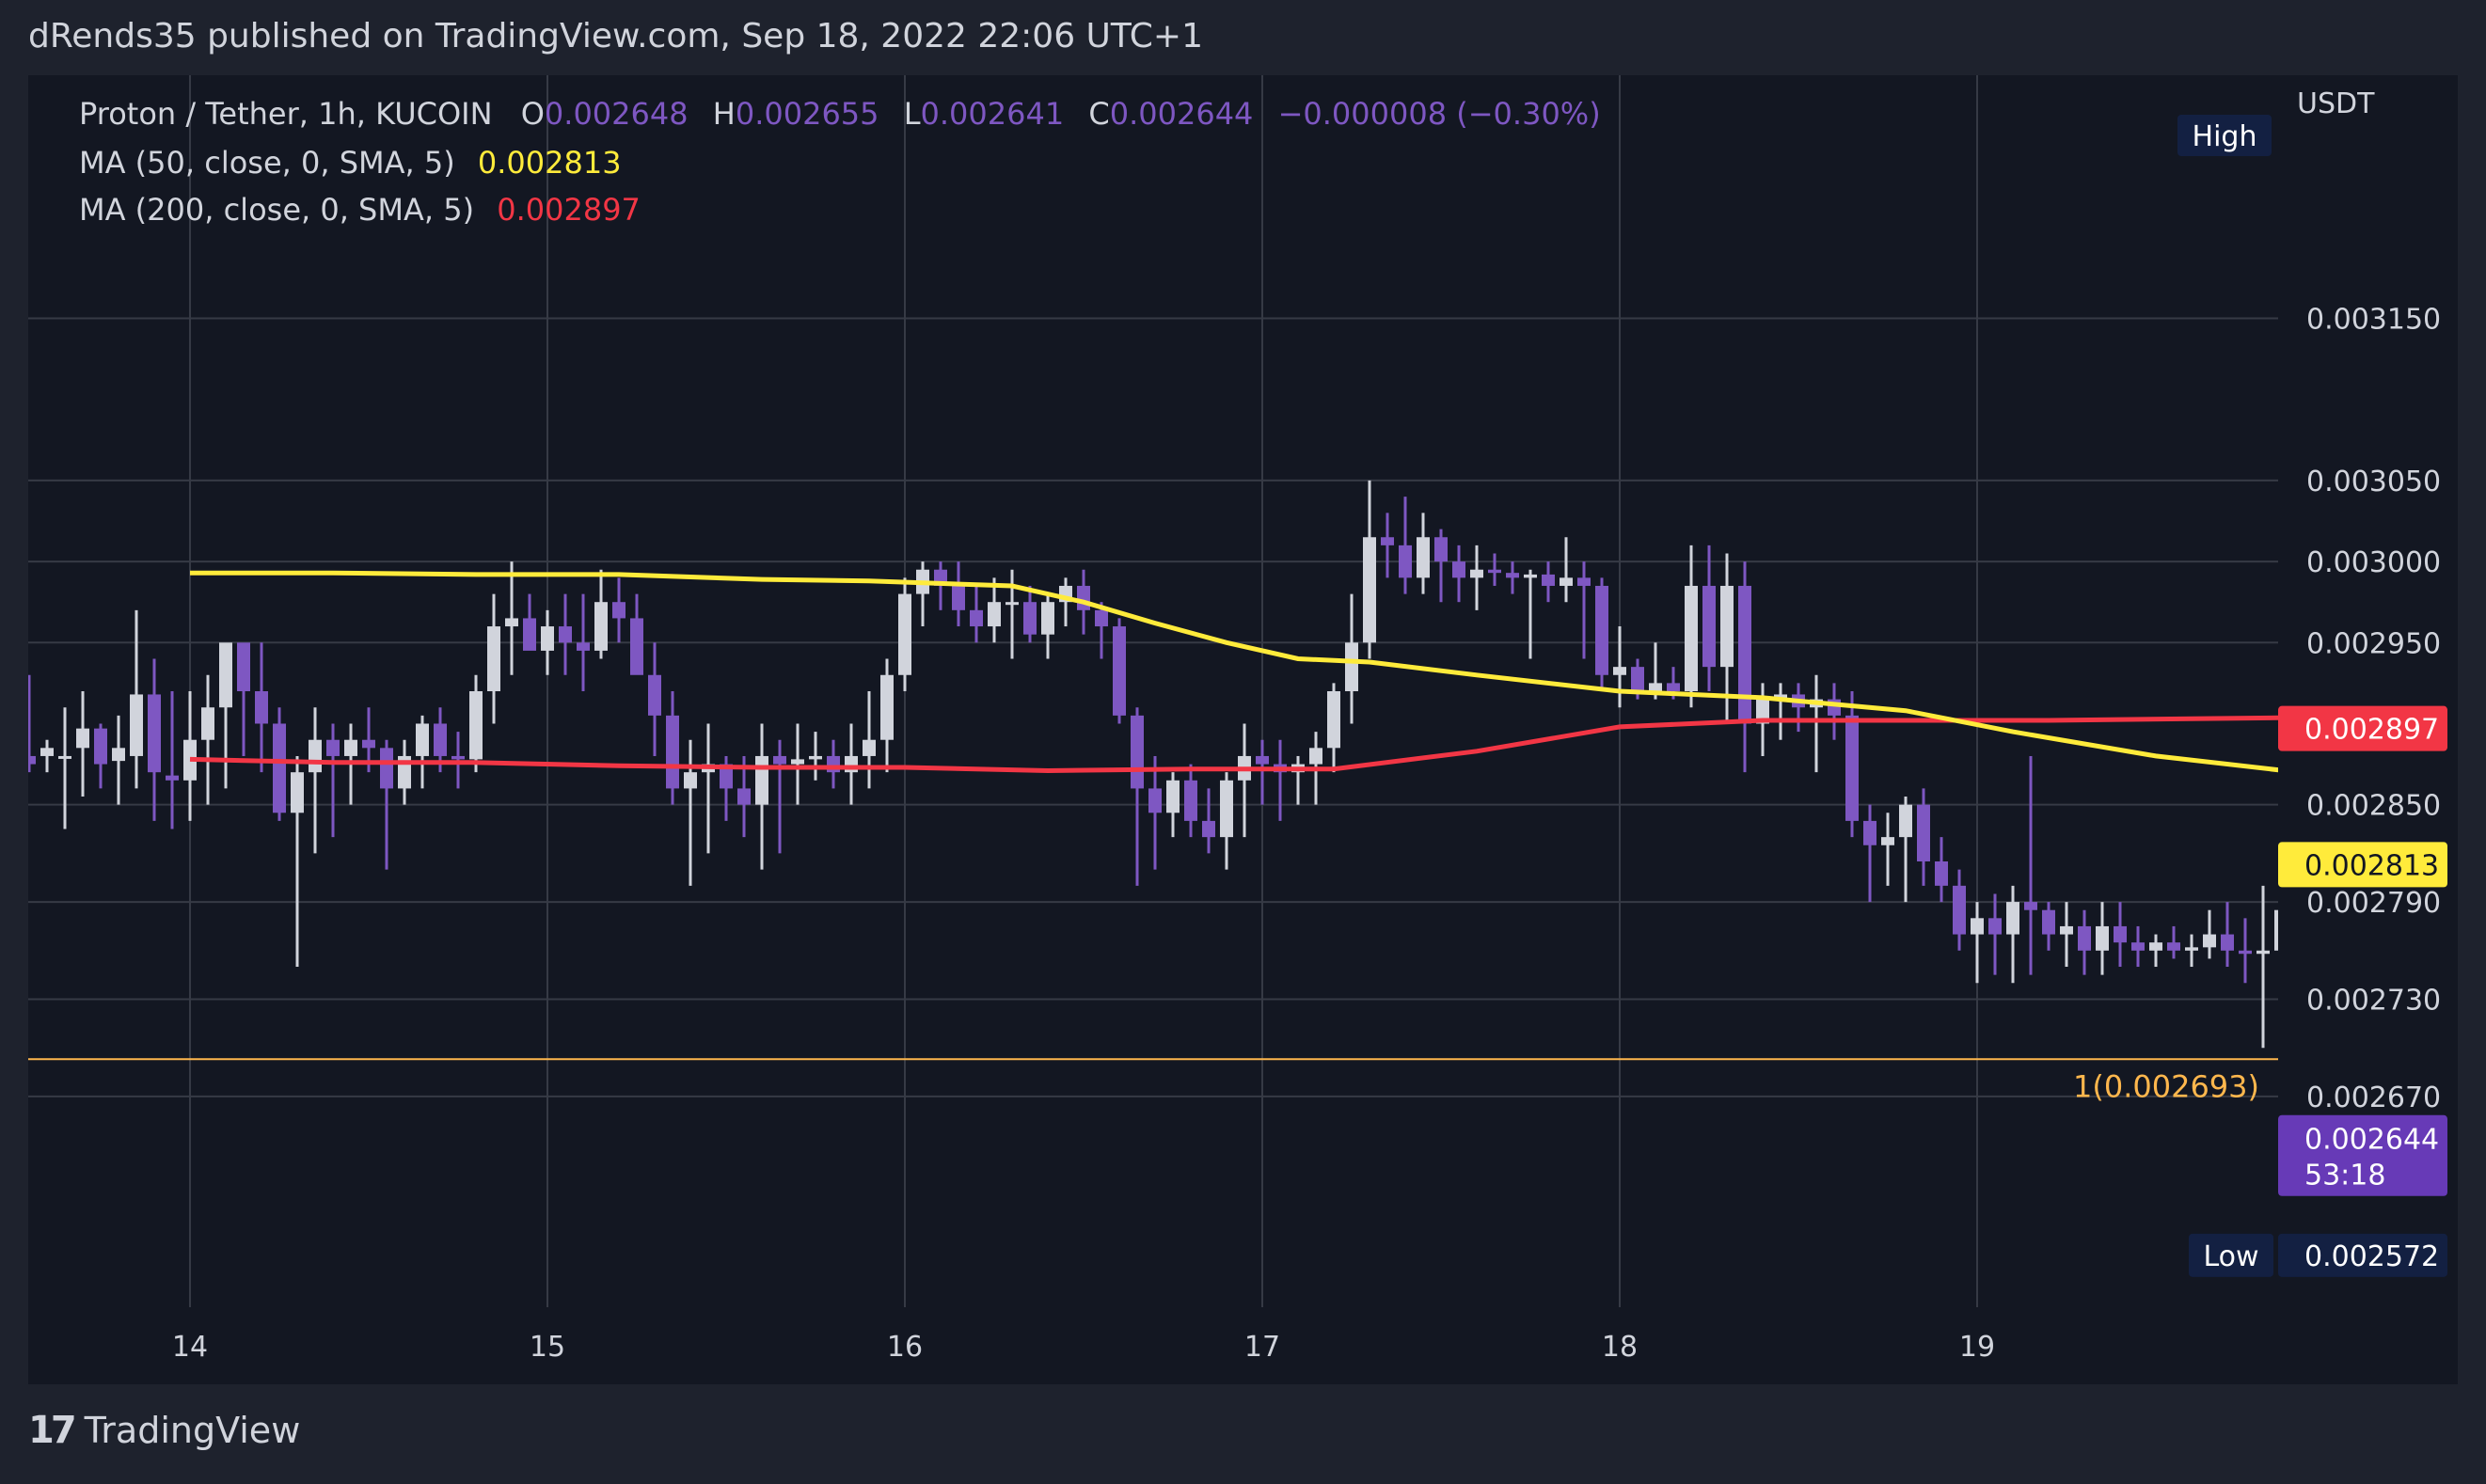 This screenshot has height=1484, width=2486. What do you see at coordinates (532, 114) in the screenshot?
I see `legend-o-label: O` at bounding box center [532, 114].